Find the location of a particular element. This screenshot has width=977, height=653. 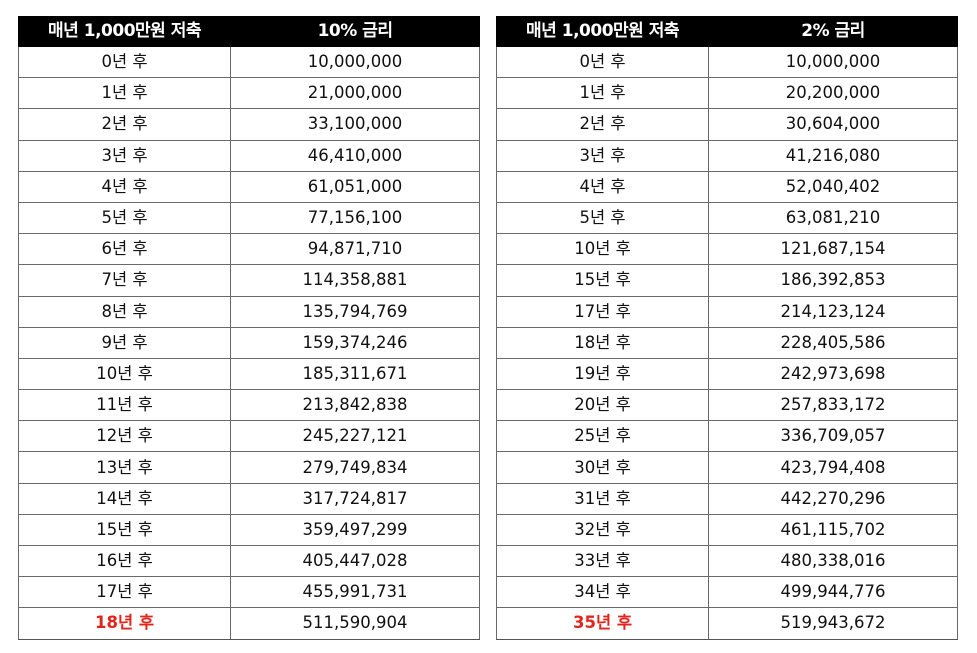

amount-cell: 46,410,000 is located at coordinates (355, 155).